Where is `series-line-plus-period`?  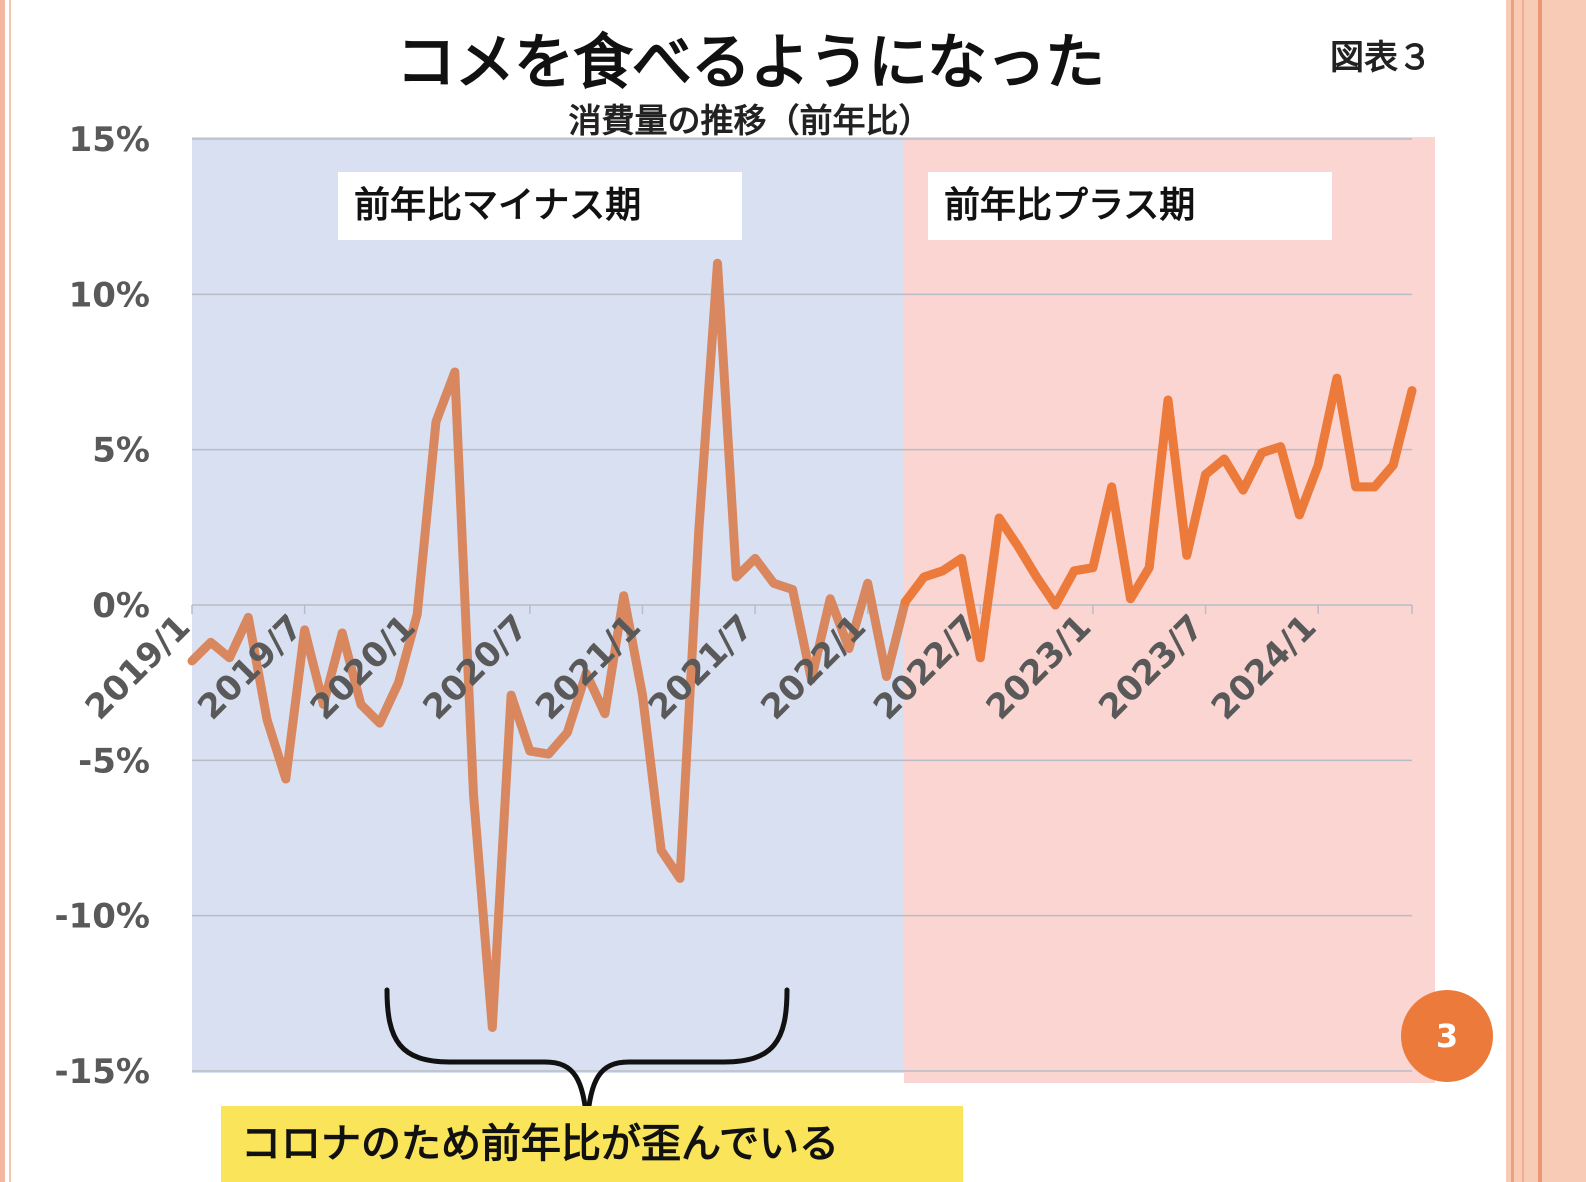
series-line-plus-period is located at coordinates (1158, 518).